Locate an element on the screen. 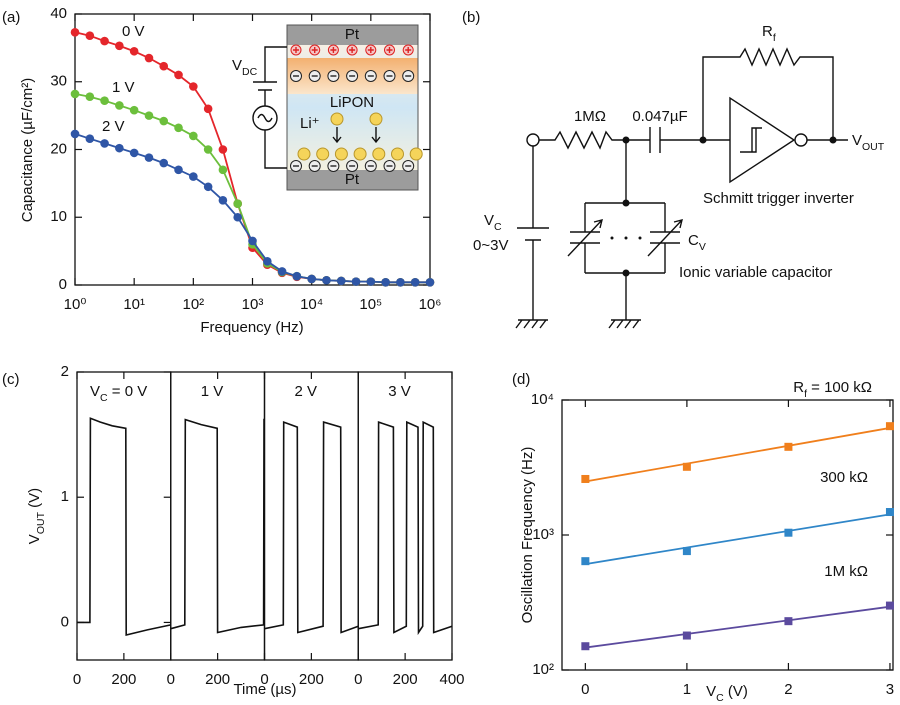  variable-arrow is located at coordinates (625, 238).